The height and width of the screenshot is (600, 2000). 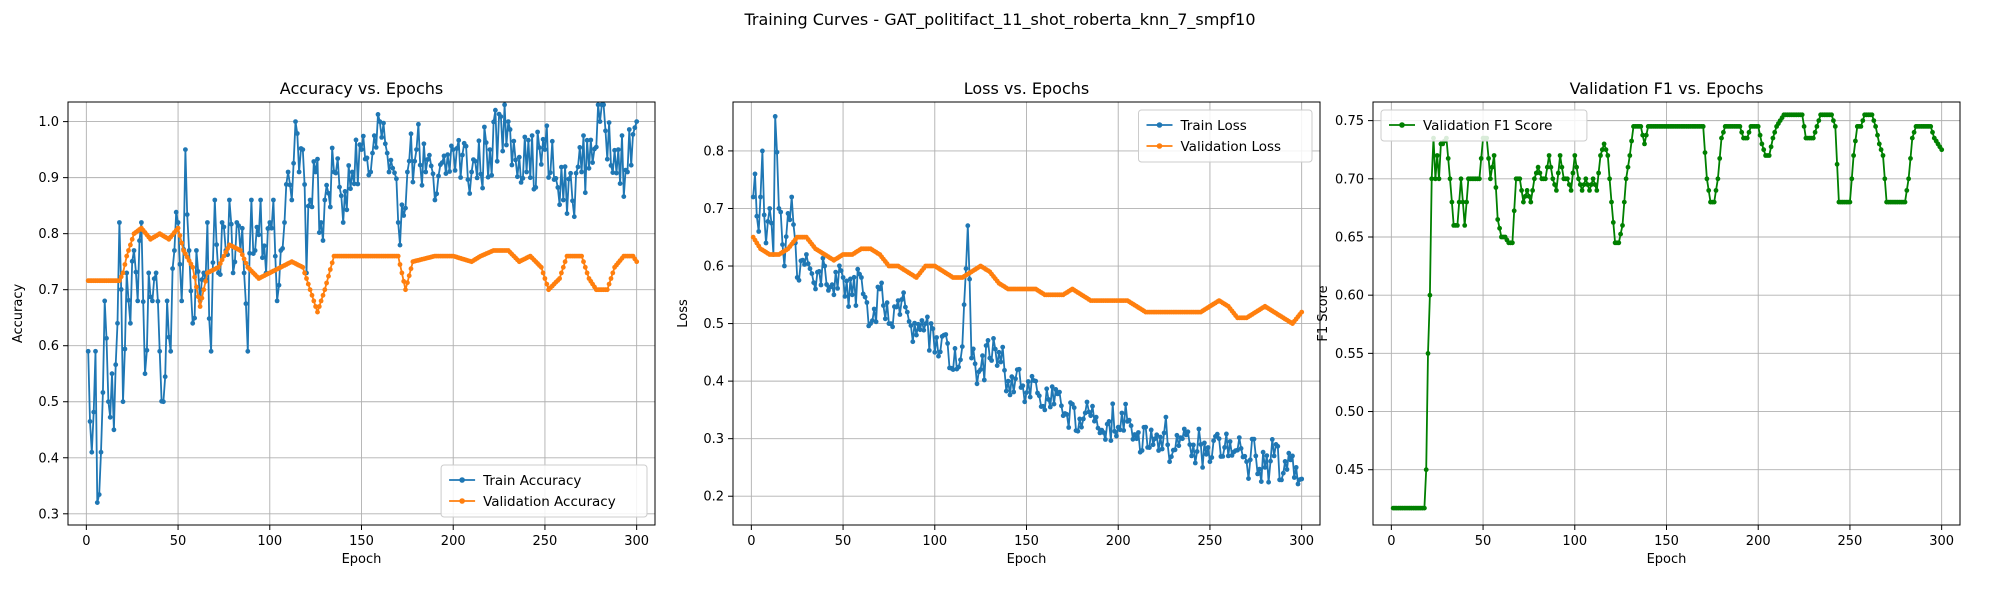 What do you see at coordinates (1210, 541) in the screenshot?
I see `x-tick-label: 250` at bounding box center [1210, 541].